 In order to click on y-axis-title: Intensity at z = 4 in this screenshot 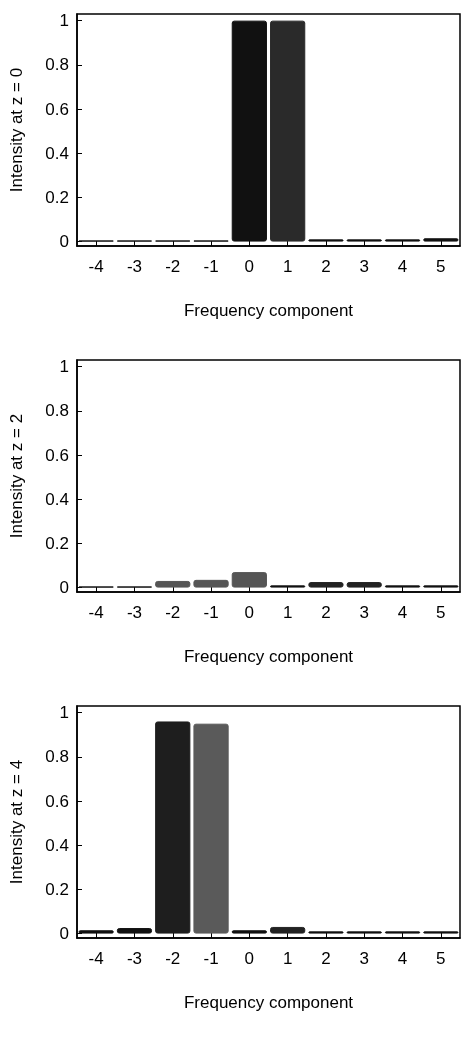, I will do `click(16, 822)`.